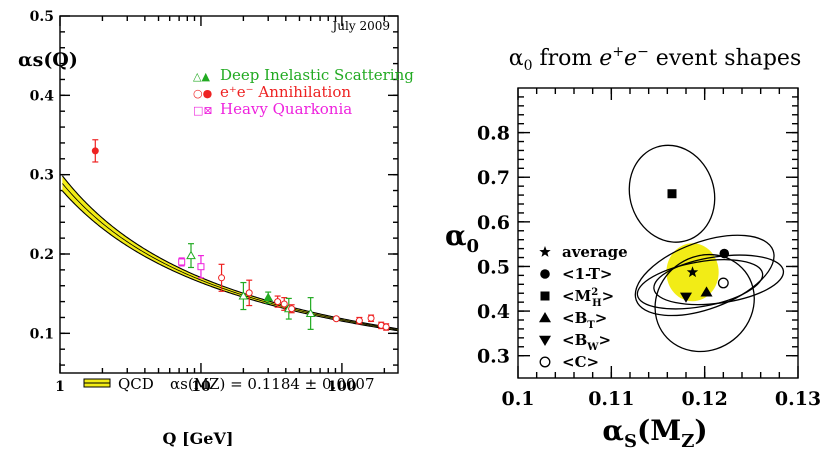  I want to click on right-y-tick-label: 0.6, so click(493, 223).